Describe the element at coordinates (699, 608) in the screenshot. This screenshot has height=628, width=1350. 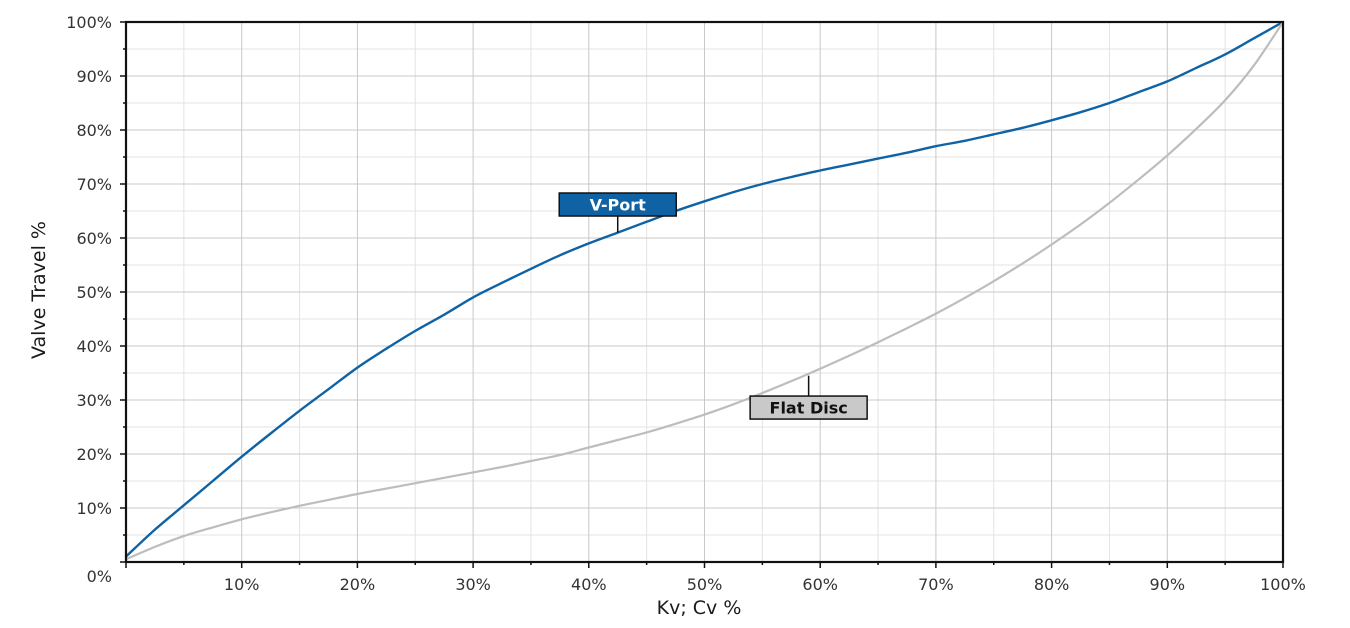
I see `x-axis-title: Kv; Cv %` at that location.